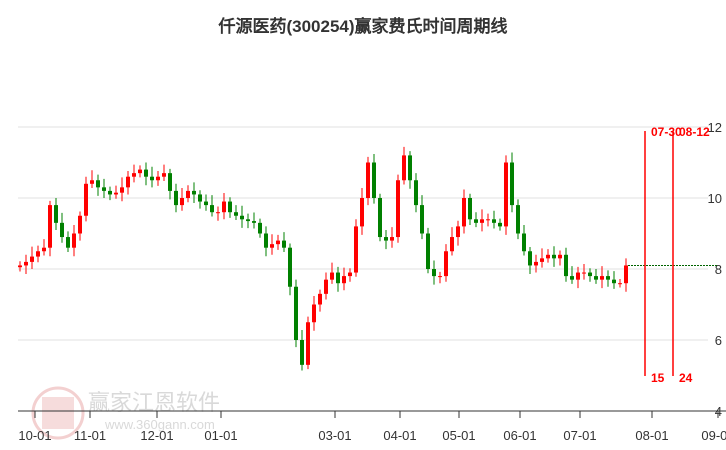  Describe the element at coordinates (519, 435) in the screenshot. I see `x-tick-label: 06-01` at that location.